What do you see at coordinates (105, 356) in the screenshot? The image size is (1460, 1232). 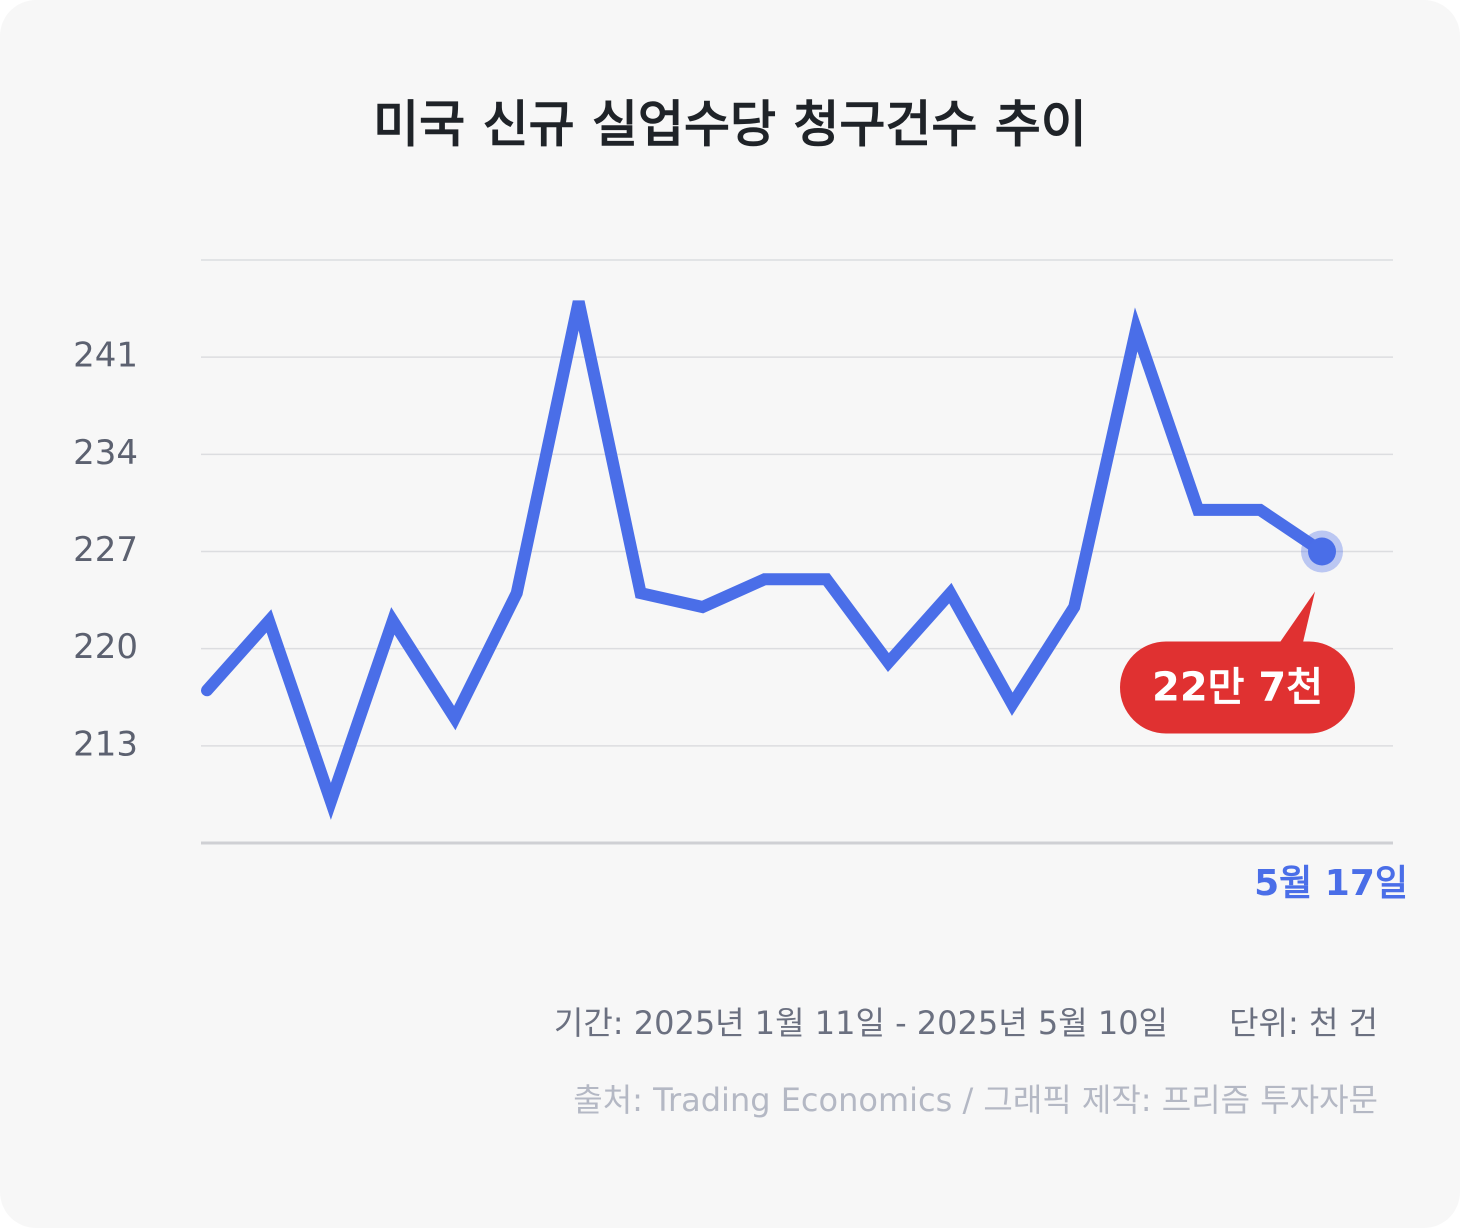 I see `y-tick-label: 241` at bounding box center [105, 356].